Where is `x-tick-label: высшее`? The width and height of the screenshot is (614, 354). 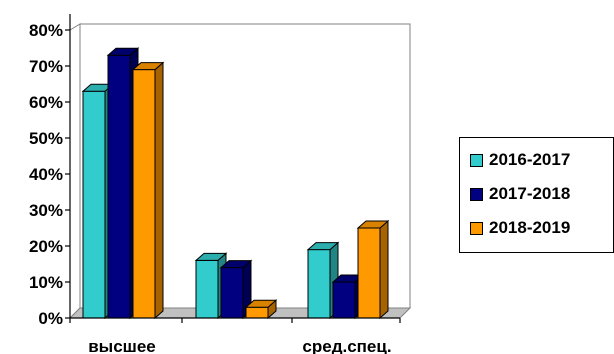
x-tick-label: высшее is located at coordinates (122, 345).